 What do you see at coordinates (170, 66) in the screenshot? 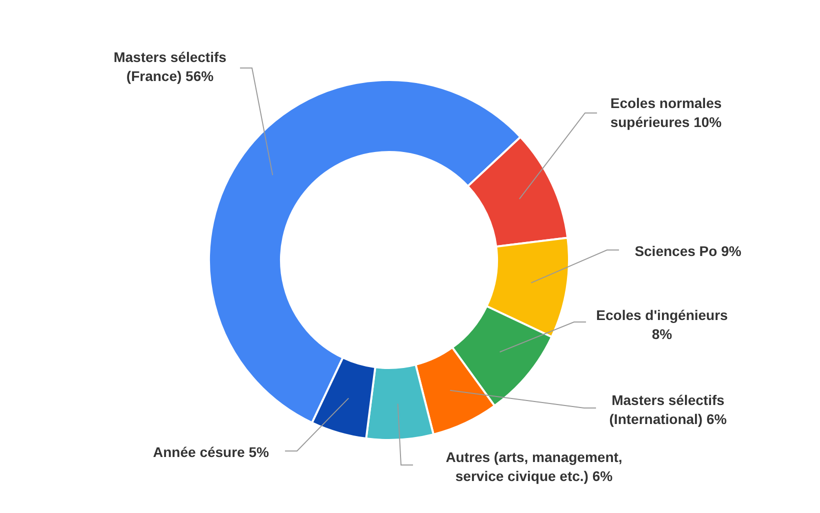
I see `slice-label: Masters sélectifs (France) 56%` at bounding box center [170, 66].